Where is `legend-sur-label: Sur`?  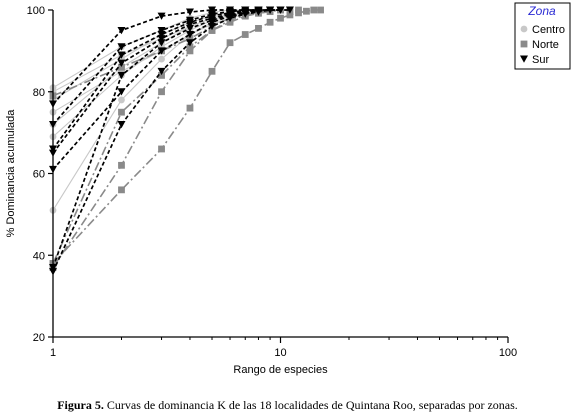
legend-sur-label: Sur is located at coordinates (540, 60).